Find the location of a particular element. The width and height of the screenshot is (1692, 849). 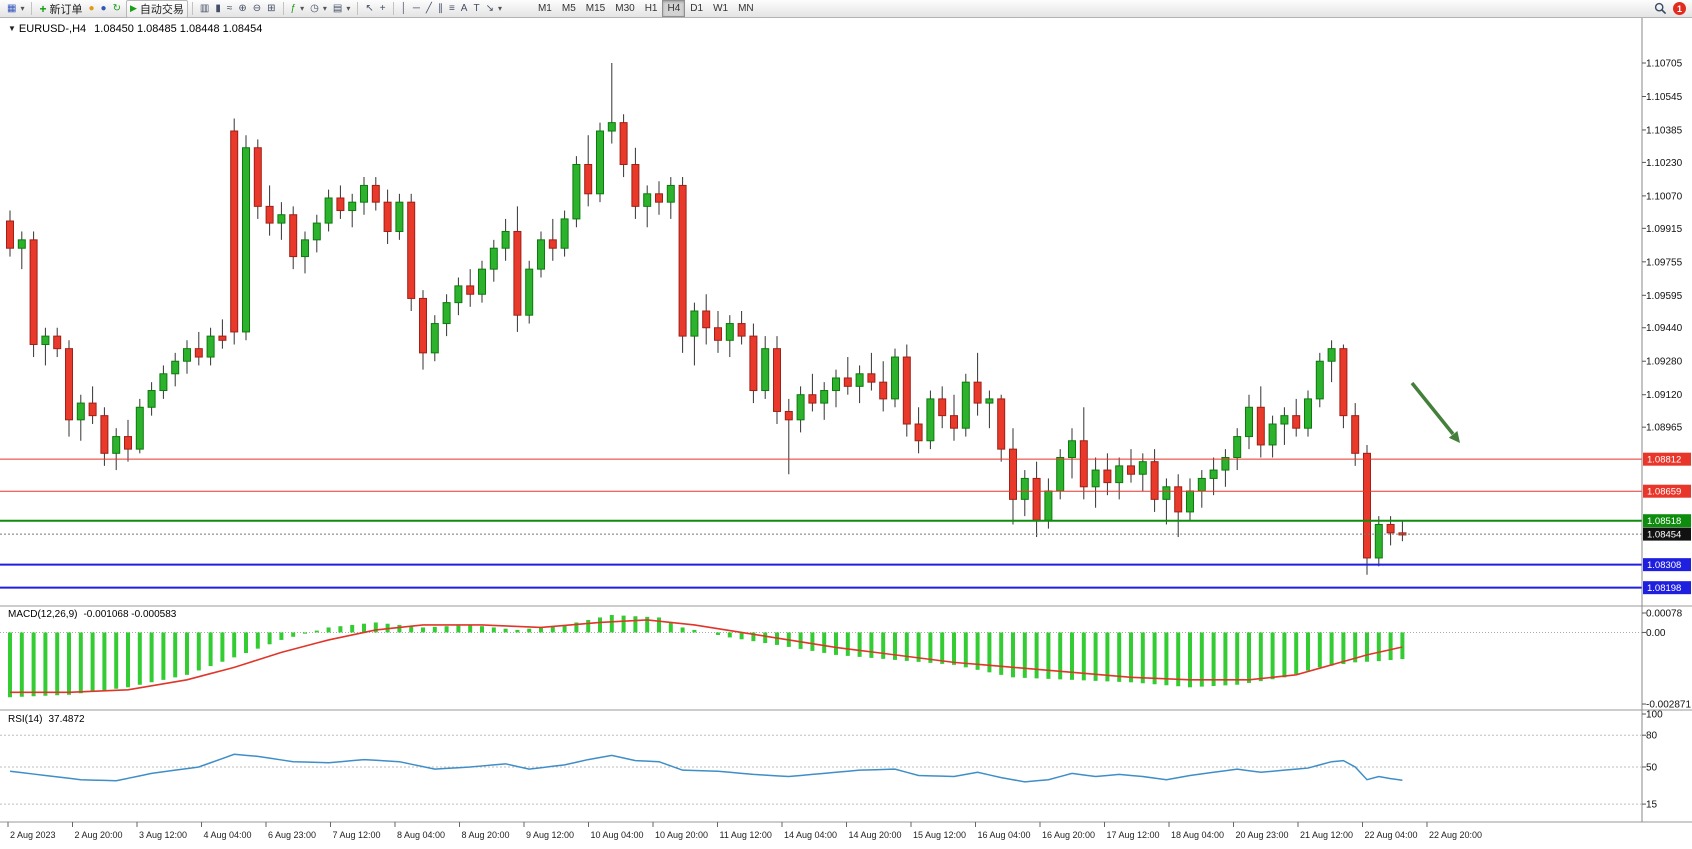

time-tick-label: 8 Aug 04:00 is located at coordinates (421, 835).